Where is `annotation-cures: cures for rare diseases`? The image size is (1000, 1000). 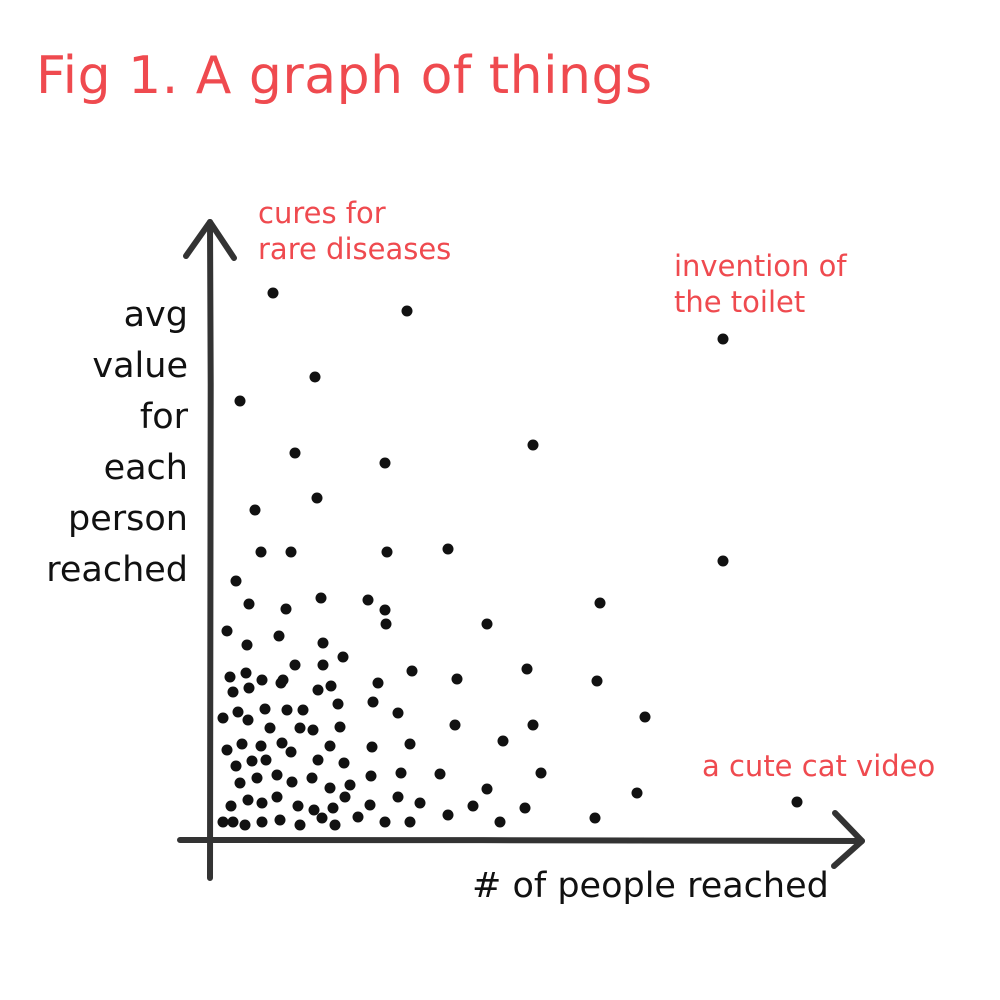
annotation-cures: cures for rare diseases is located at coordinates (354, 231).